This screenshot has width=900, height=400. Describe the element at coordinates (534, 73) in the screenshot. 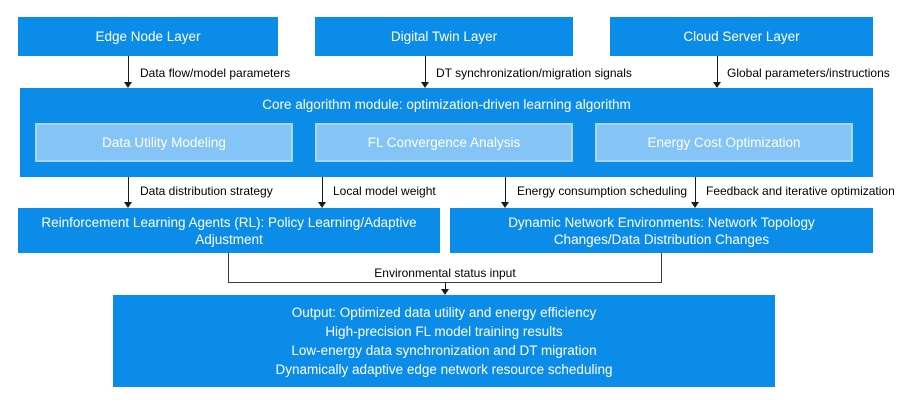

I see `flow-label-dt-to-core: DT synchronization/migration signals` at that location.